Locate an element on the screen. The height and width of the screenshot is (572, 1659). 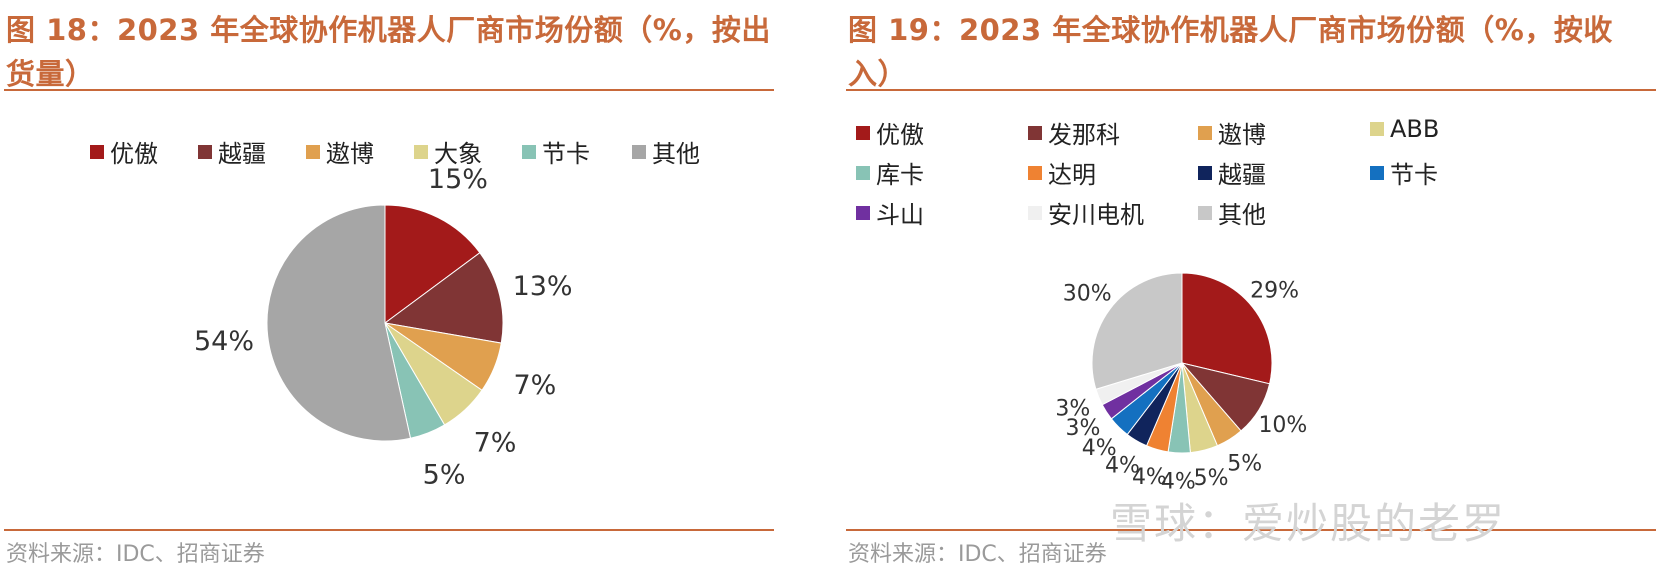
legend-item: 斗山 is located at coordinates (890, 212).